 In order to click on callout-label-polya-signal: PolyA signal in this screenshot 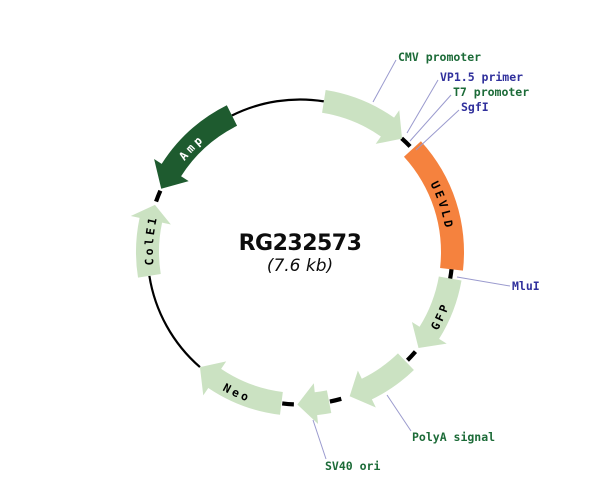, I will do `click(453, 437)`.